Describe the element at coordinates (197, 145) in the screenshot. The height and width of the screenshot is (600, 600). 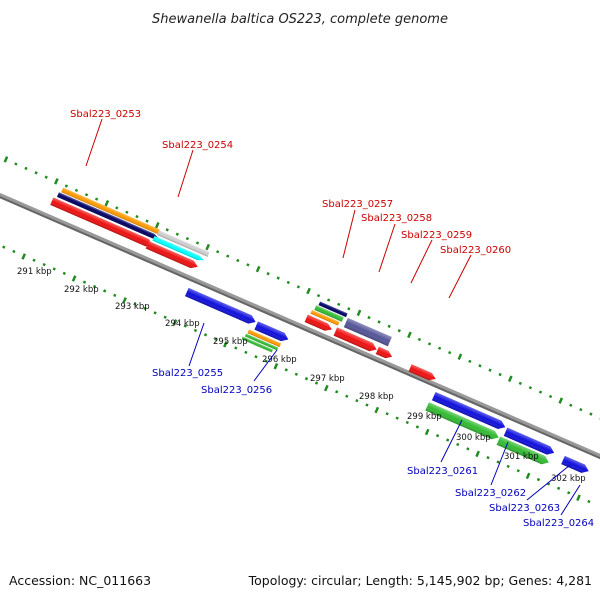
I see `gene-label: Sbal223_0254` at that location.